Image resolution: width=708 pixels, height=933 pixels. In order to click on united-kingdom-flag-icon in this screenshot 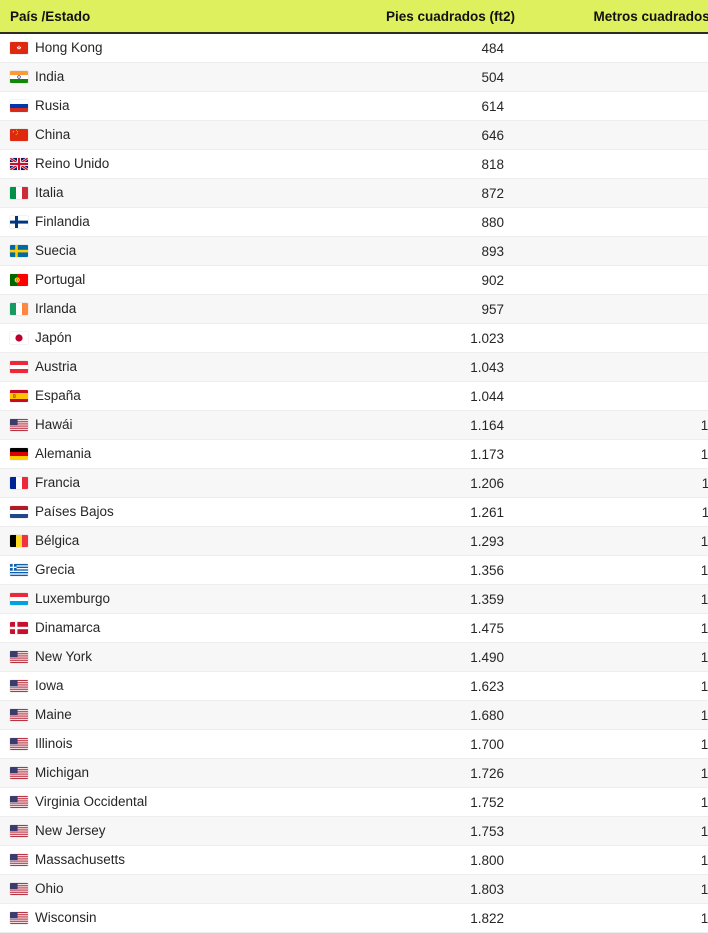, I will do `click(19, 164)`.